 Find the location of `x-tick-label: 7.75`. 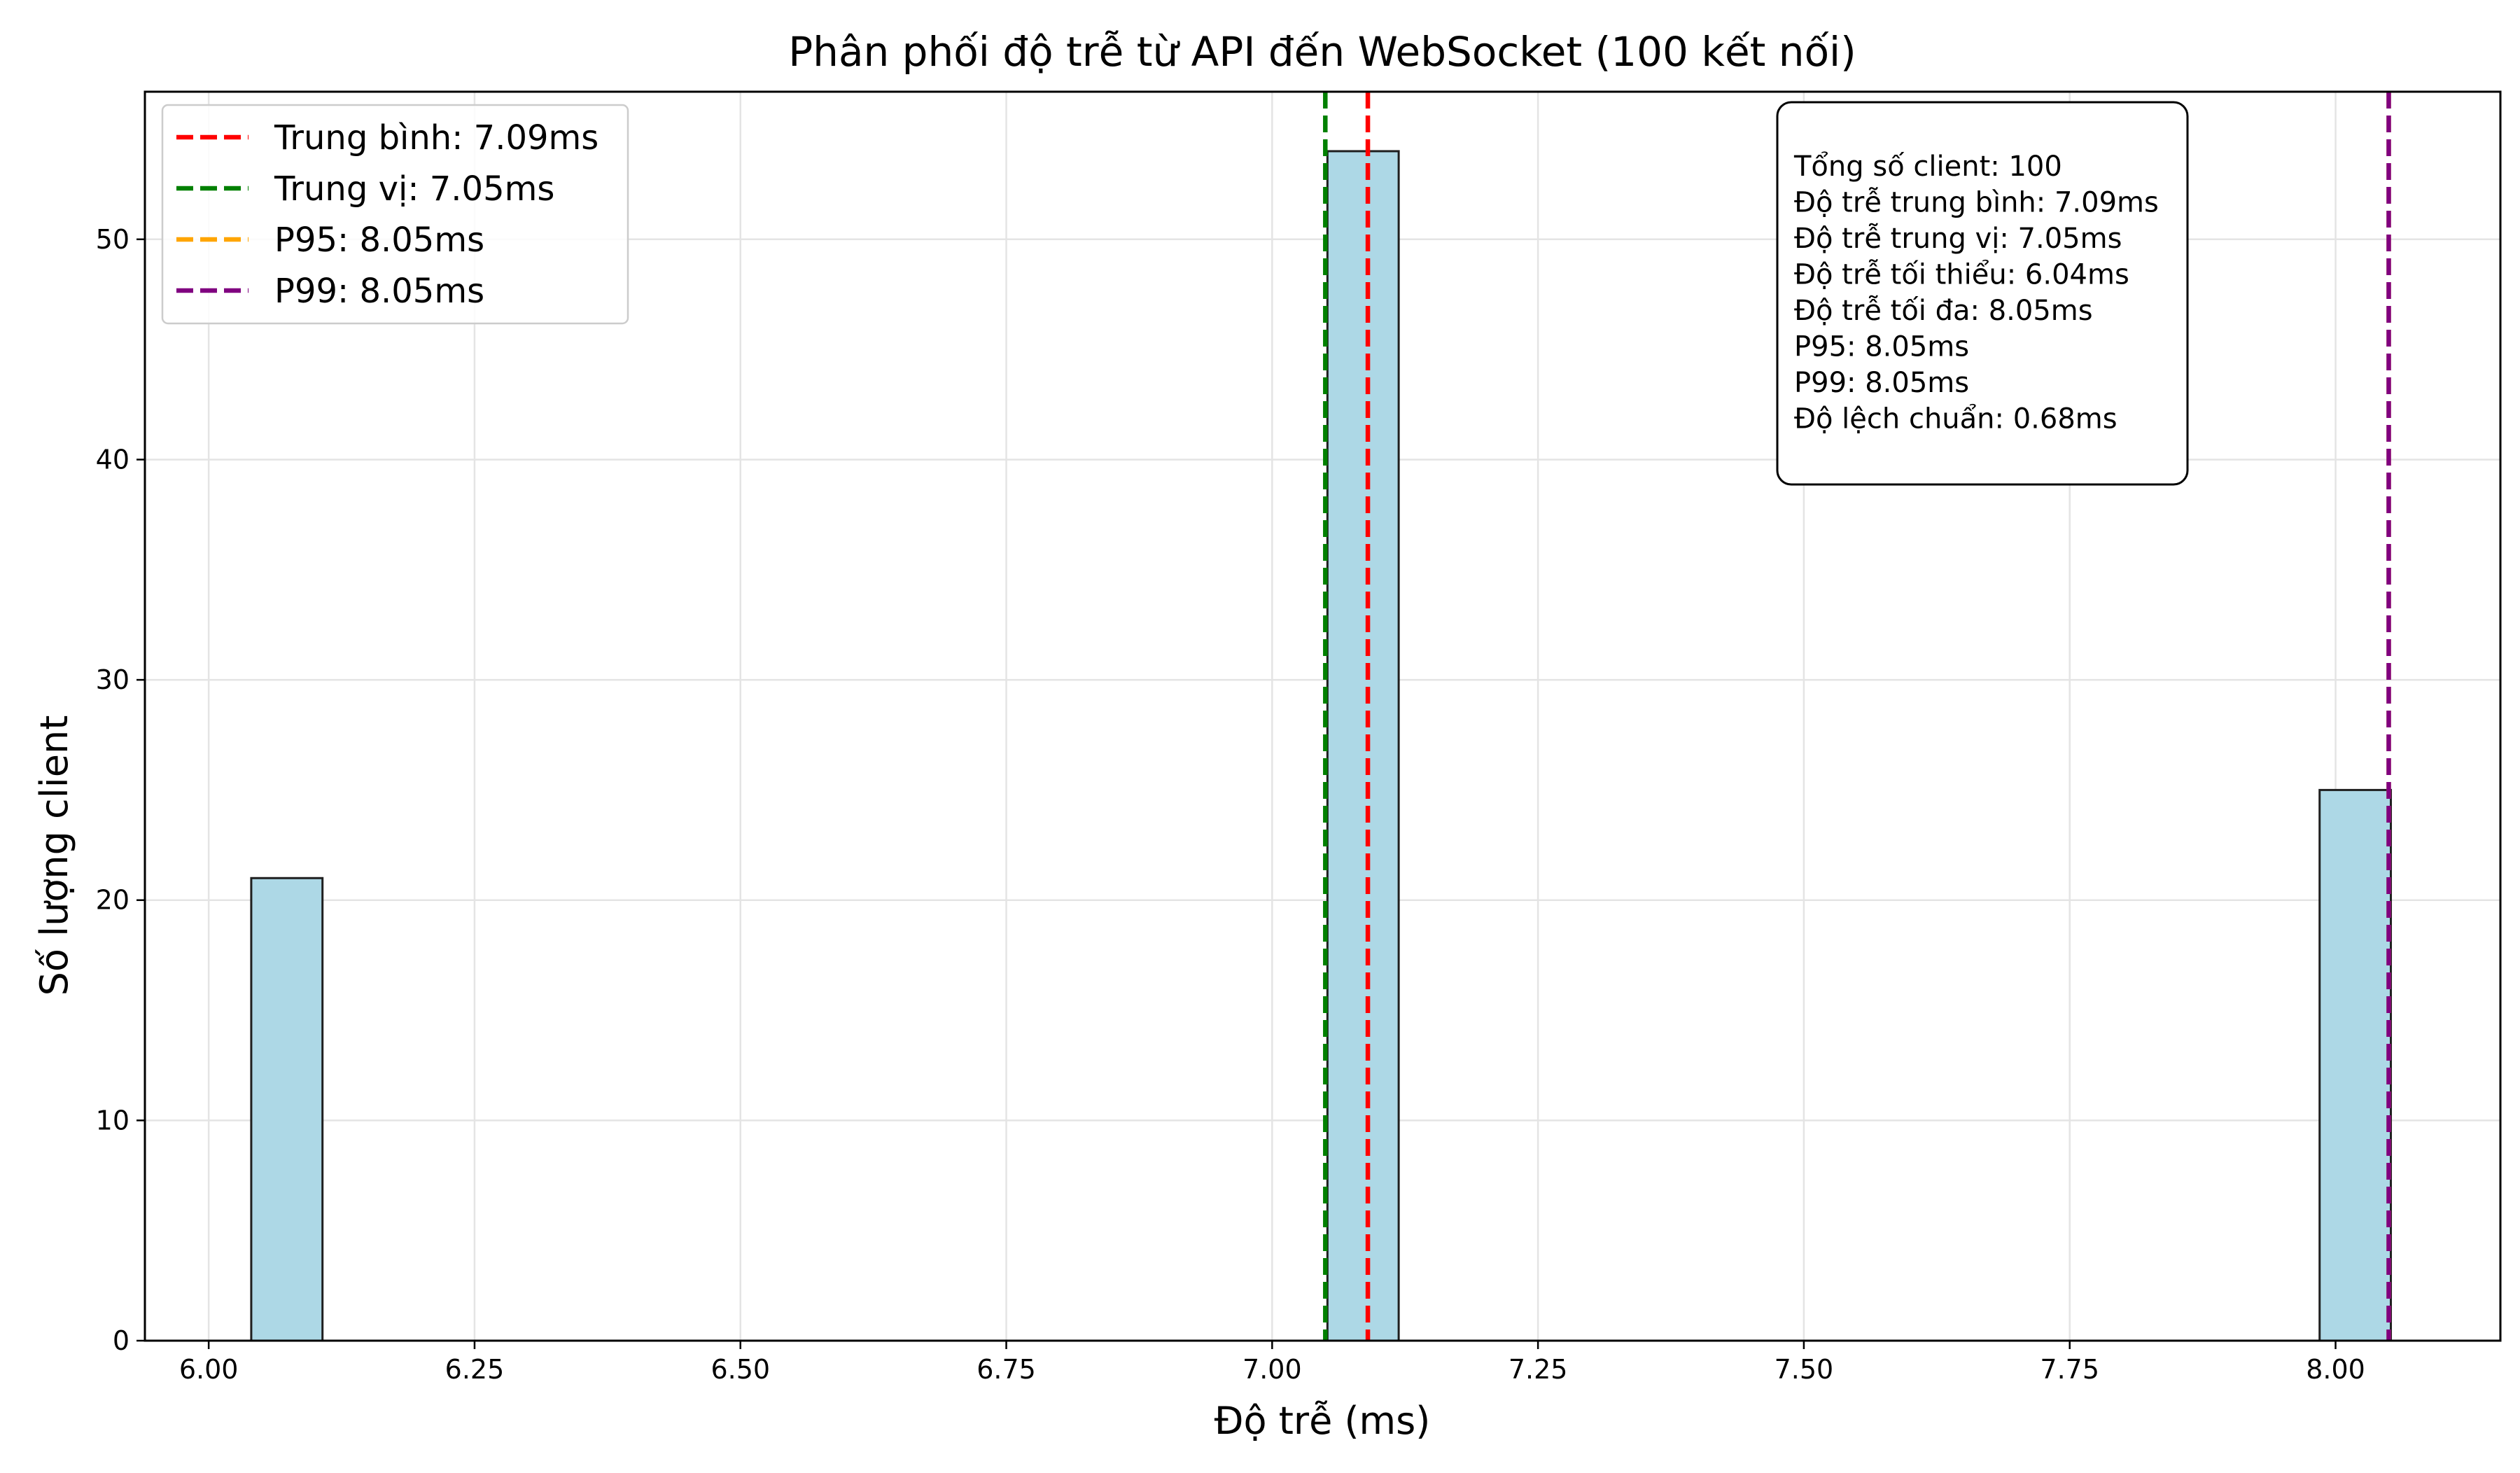

x-tick-label: 7.75 is located at coordinates (2069, 1369).